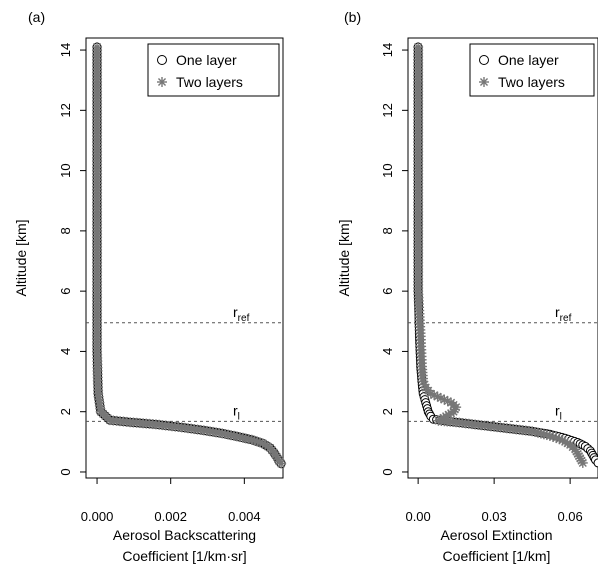 The height and width of the screenshot is (570, 598). Describe the element at coordinates (417, 516) in the screenshot. I see `x-tick-label: 0.00` at that location.